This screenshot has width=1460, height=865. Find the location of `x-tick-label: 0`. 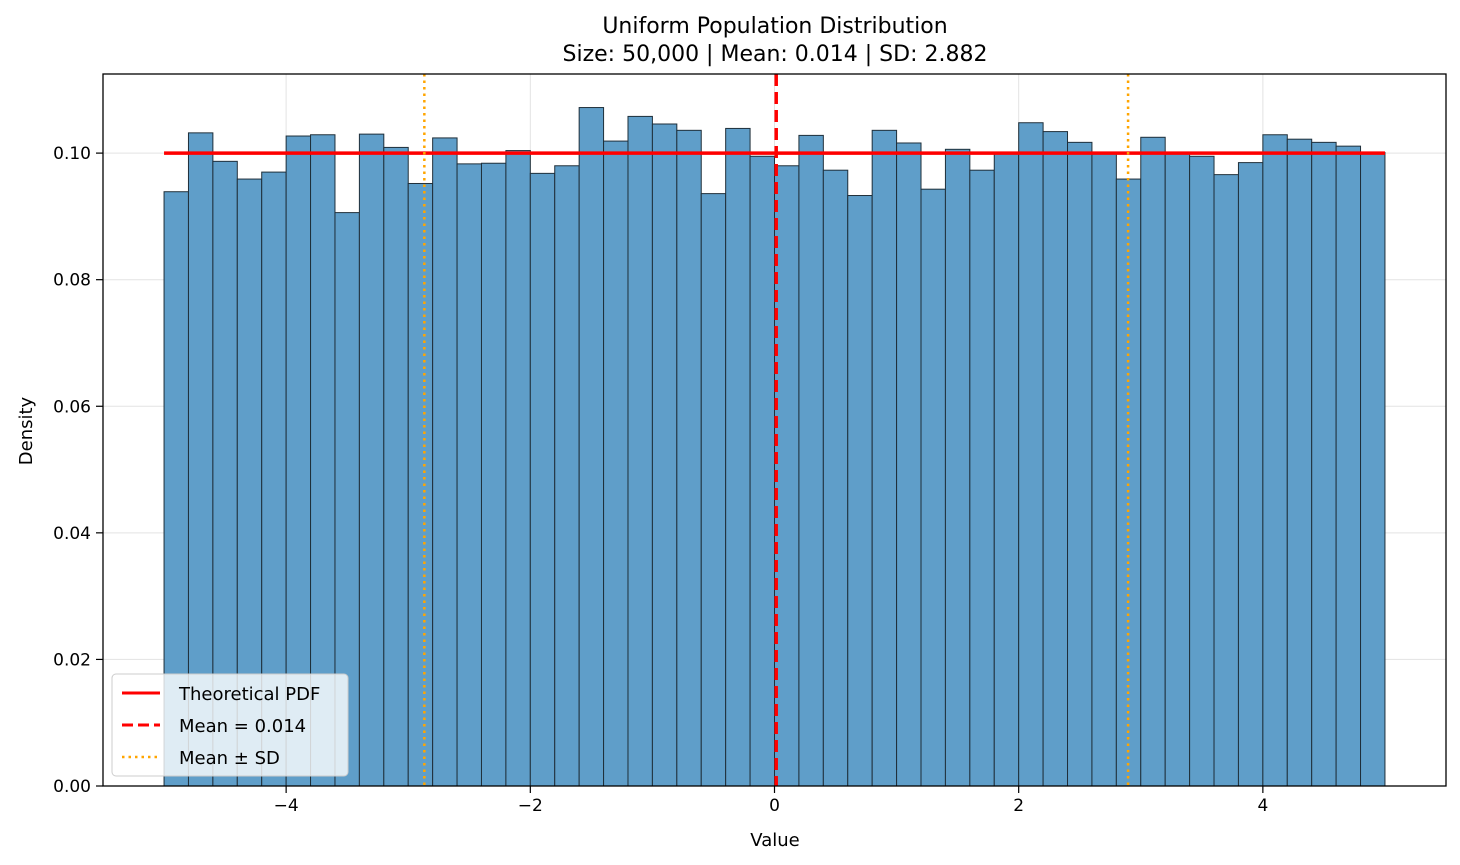

x-tick-label: 0 is located at coordinates (774, 806).